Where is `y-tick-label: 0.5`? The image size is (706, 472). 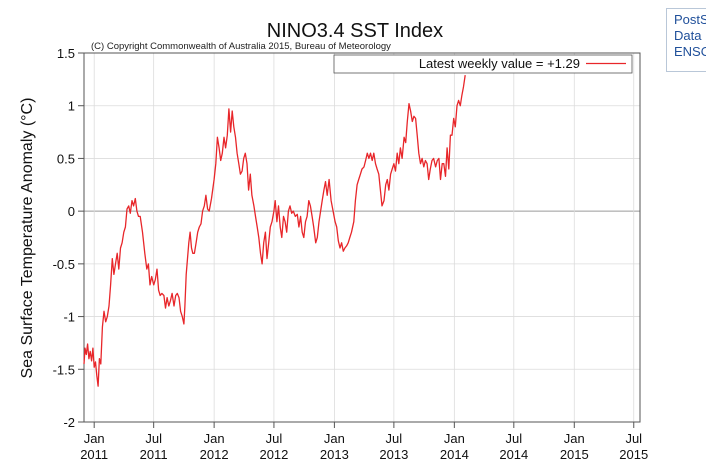 y-tick-label: 0.5 is located at coordinates (66, 158).